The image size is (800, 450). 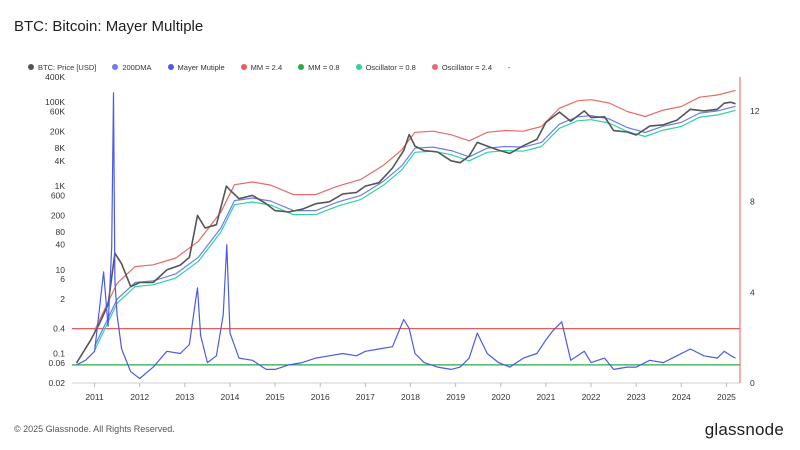 I want to click on left-axis-tick-label: 2, so click(x=62, y=299).